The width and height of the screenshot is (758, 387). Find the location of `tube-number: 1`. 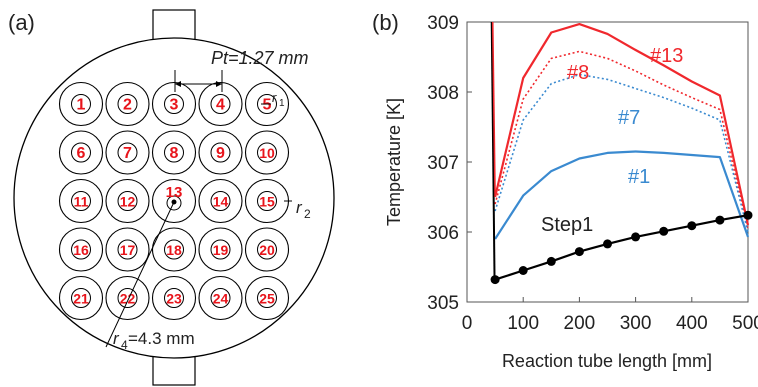

tube-number: 1 is located at coordinates (81, 105).